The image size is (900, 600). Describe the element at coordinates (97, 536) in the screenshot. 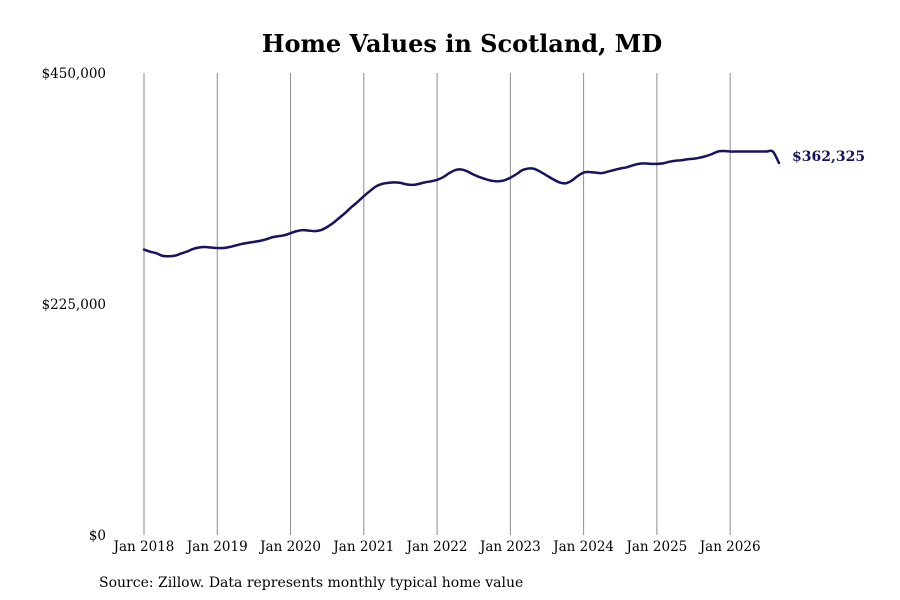

I see `y-tick-label-0: $0` at that location.